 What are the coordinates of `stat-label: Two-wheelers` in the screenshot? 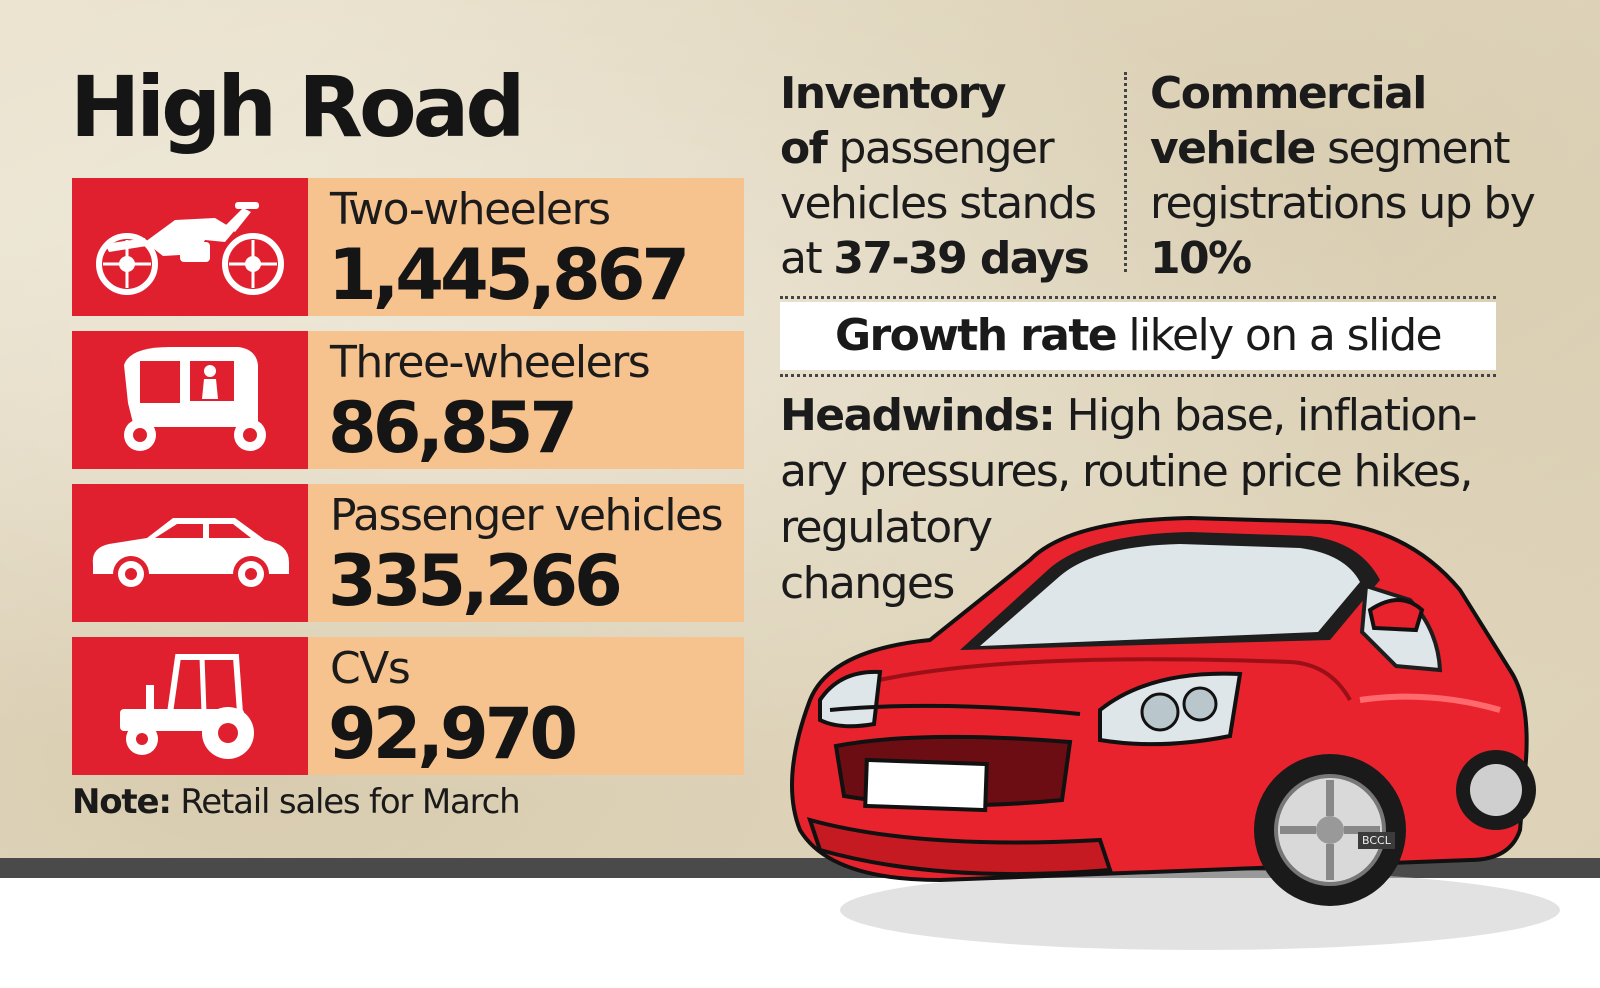 It's located at (470, 209).